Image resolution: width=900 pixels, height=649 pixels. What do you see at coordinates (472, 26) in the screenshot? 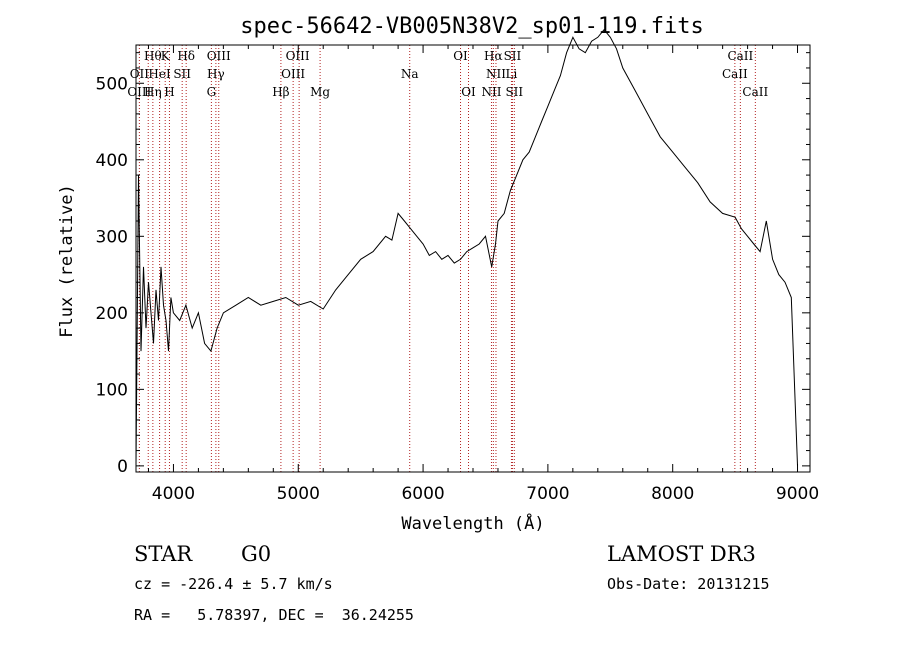
I see `chart-title: spec-56642-VB005N38V2_sp01-119.fits` at bounding box center [472, 26].